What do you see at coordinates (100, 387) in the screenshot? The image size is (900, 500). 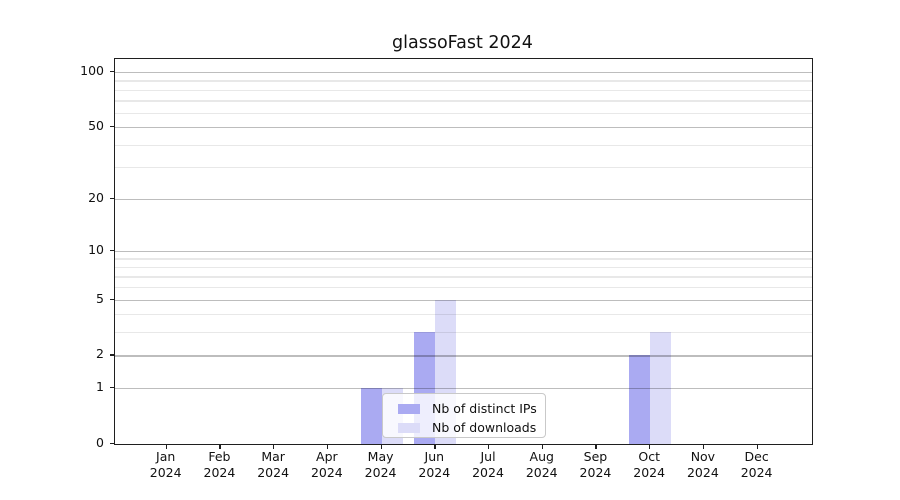 I see `y-axis-tick-label: 1` at bounding box center [100, 387].